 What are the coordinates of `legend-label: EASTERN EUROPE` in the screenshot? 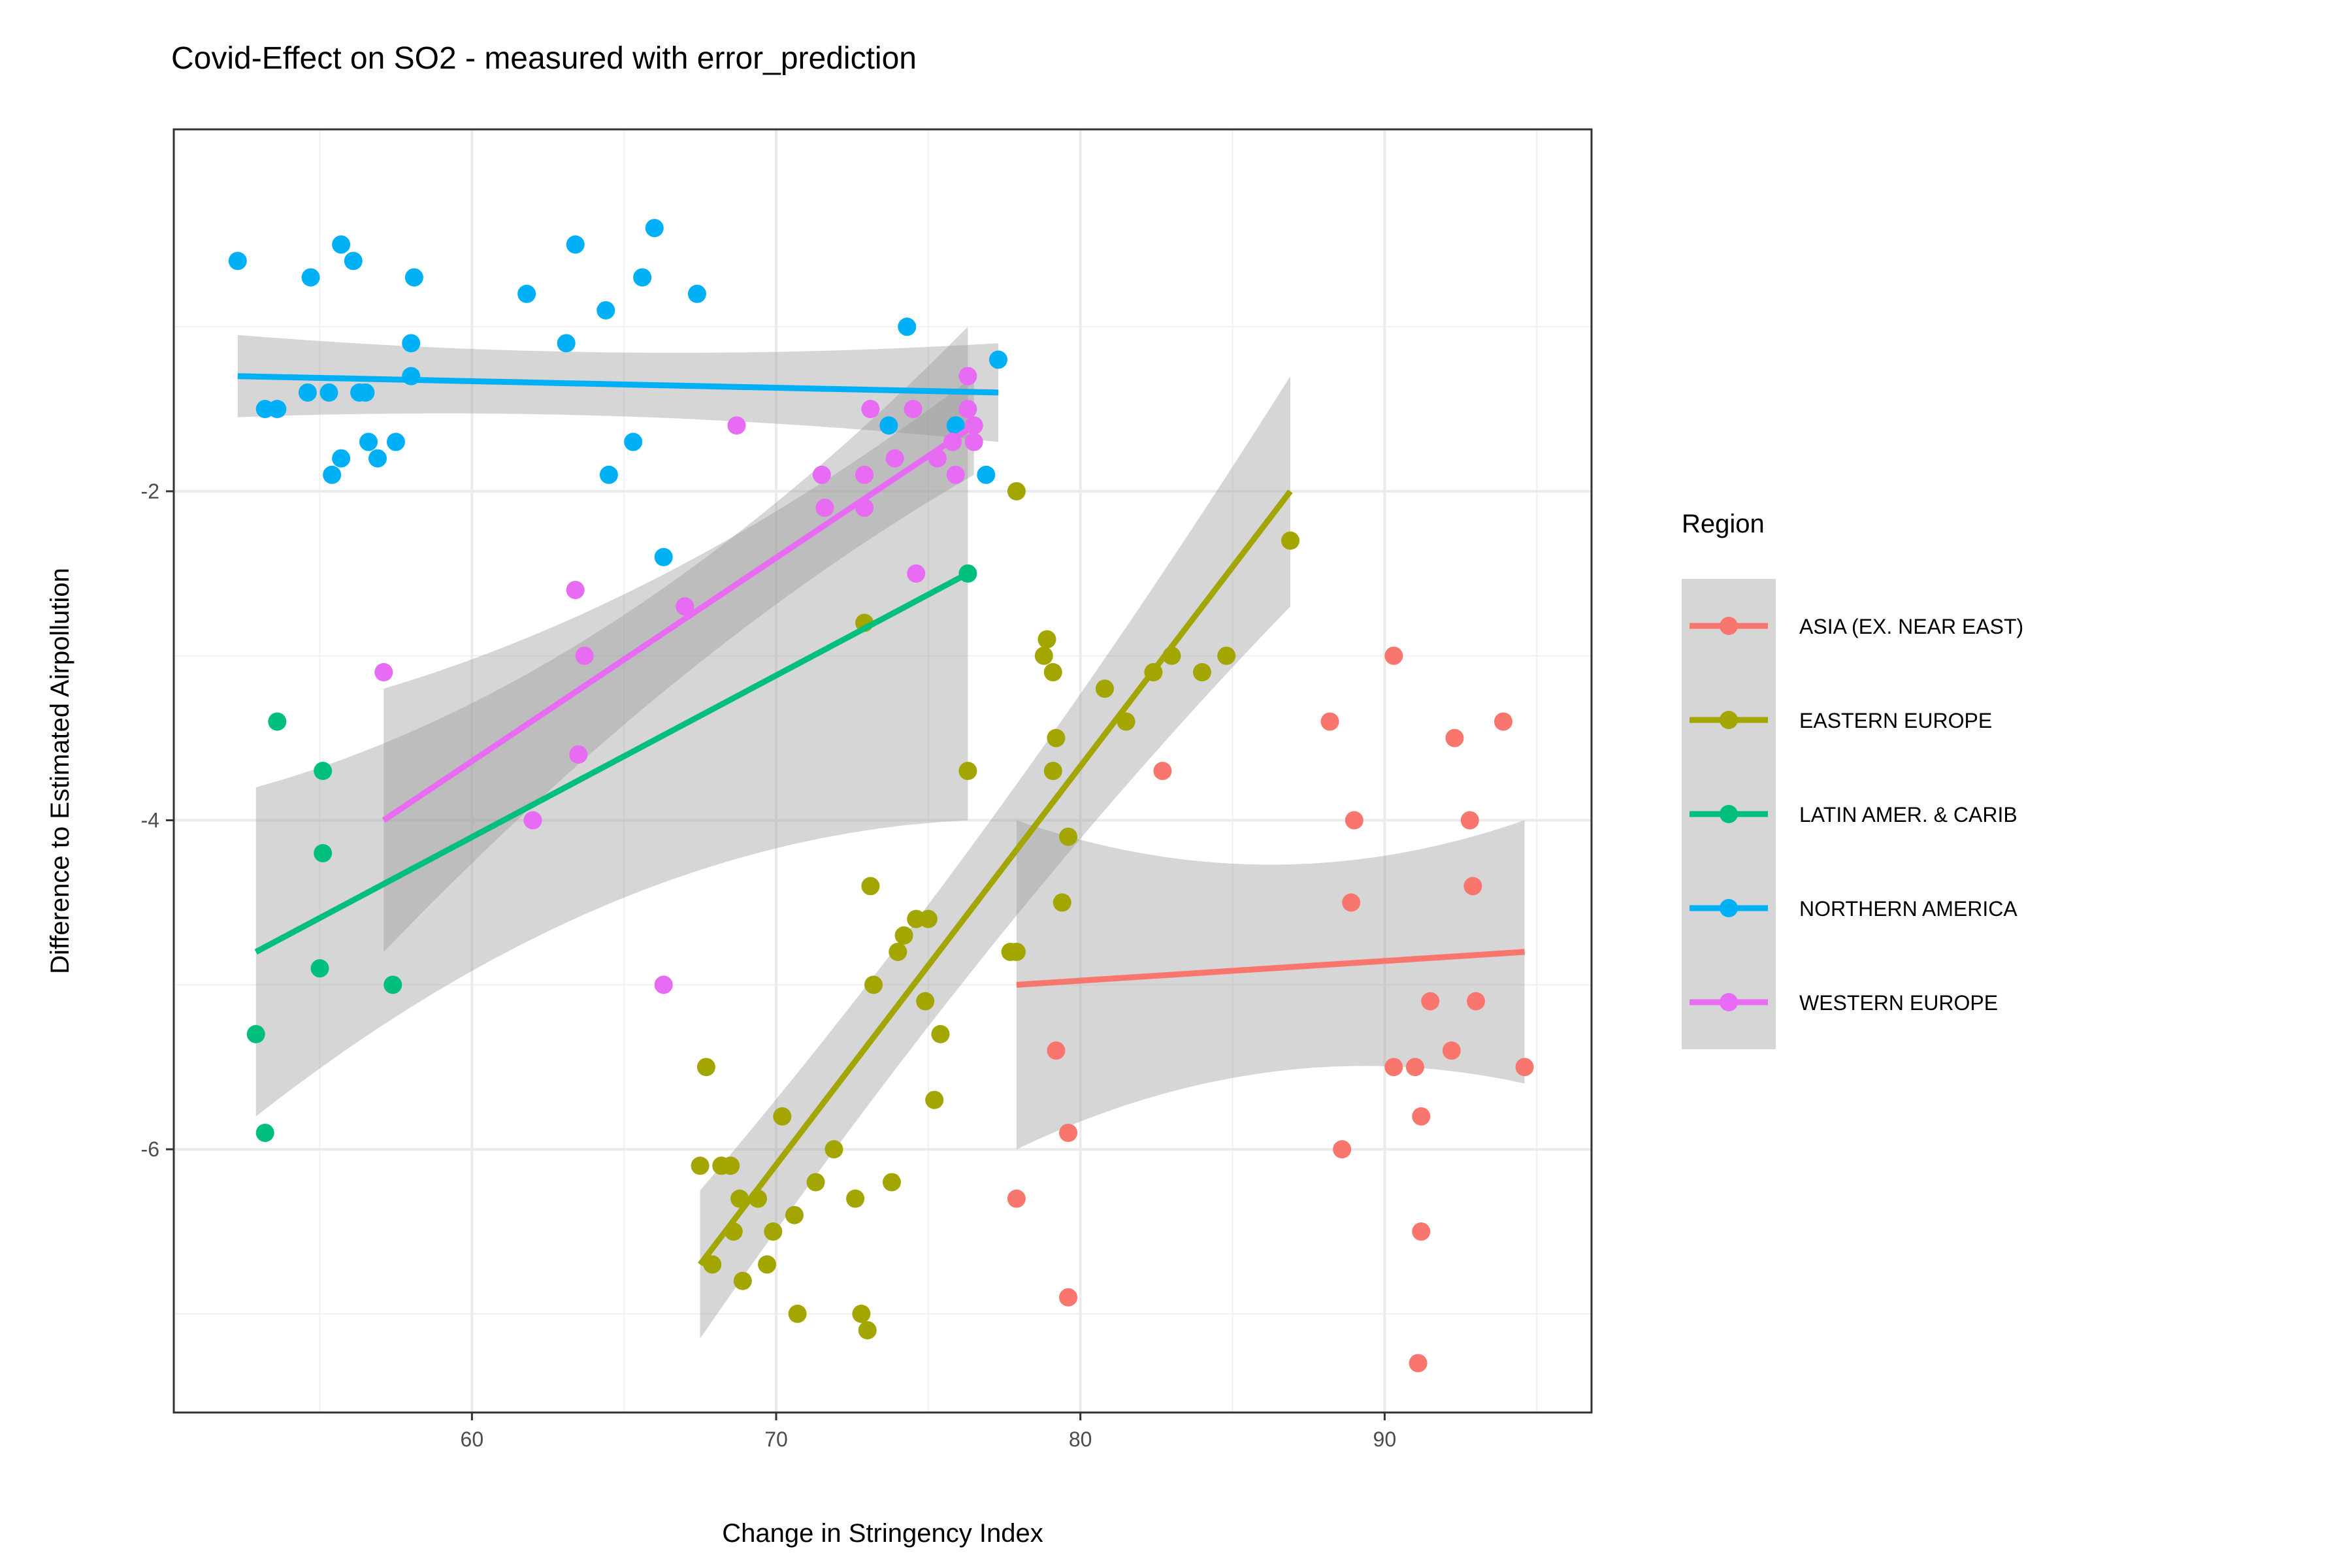 It's located at (1895, 720).